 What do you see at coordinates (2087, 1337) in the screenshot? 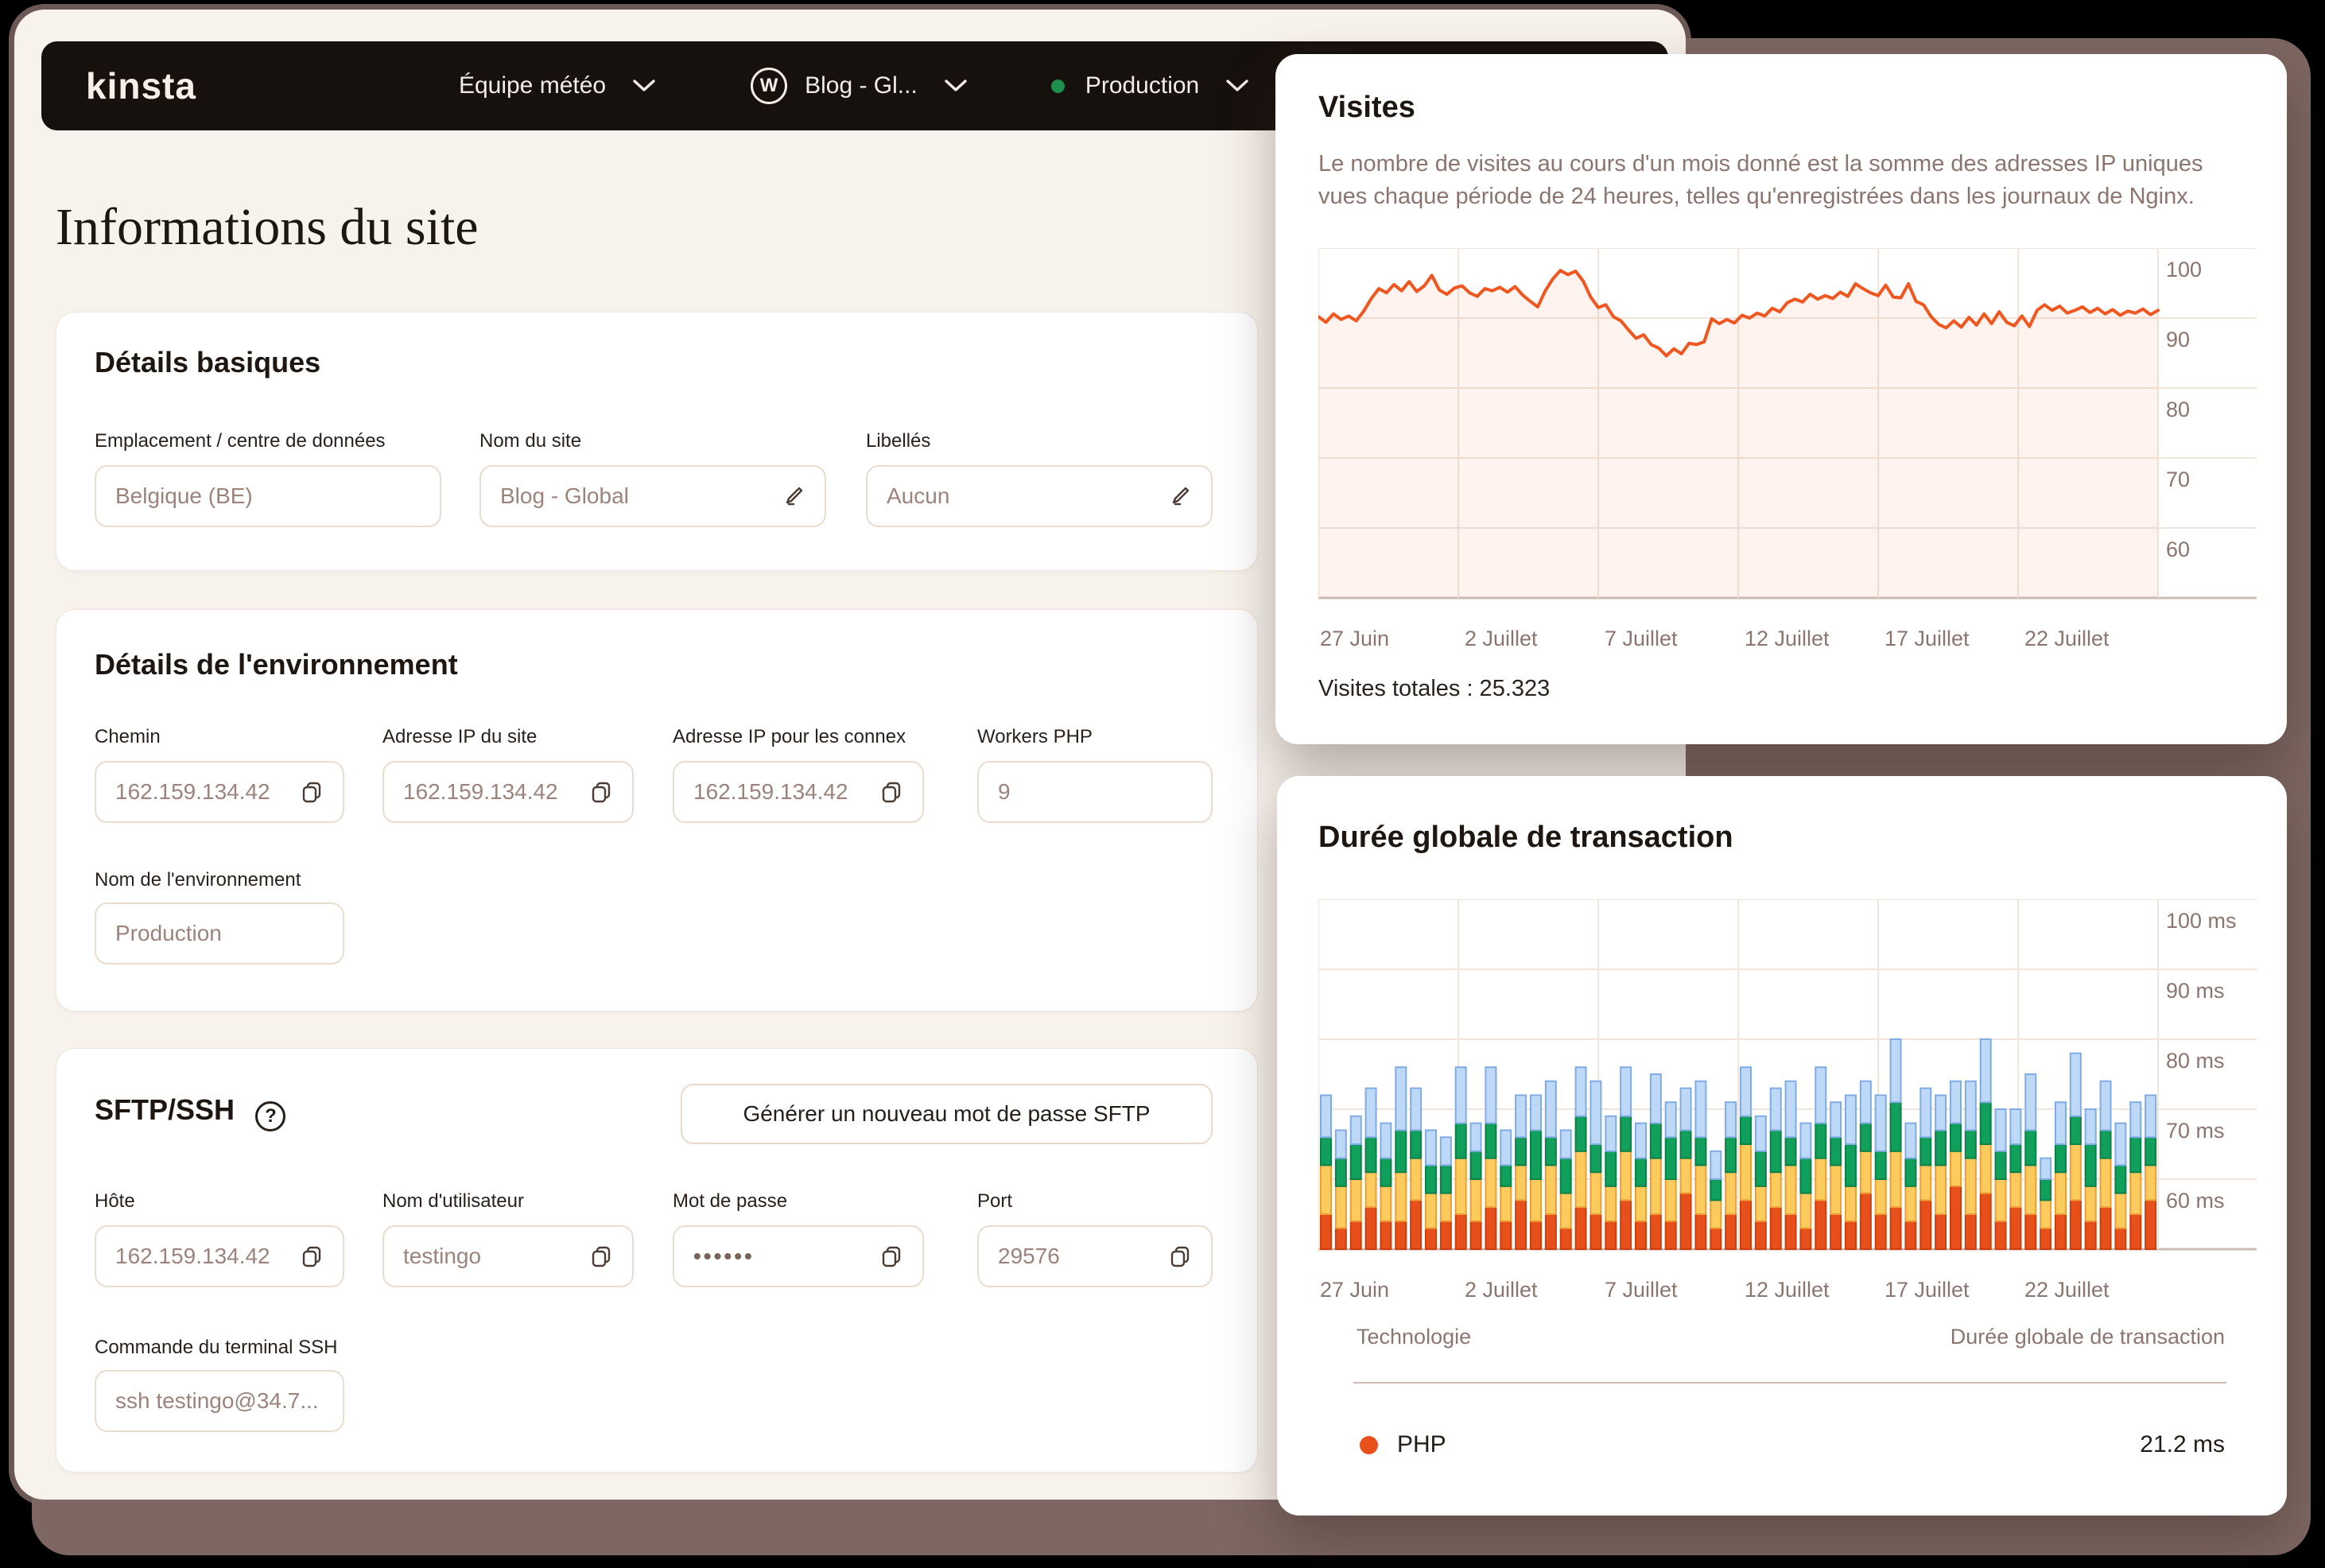
I see `table-header-duration: Durée globale de transaction` at bounding box center [2087, 1337].